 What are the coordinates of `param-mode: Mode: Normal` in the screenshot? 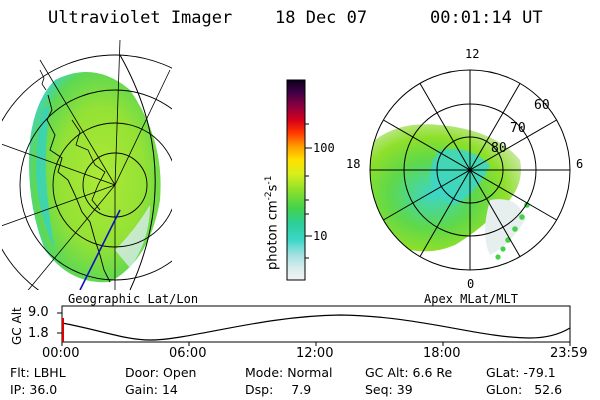 It's located at (289, 372).